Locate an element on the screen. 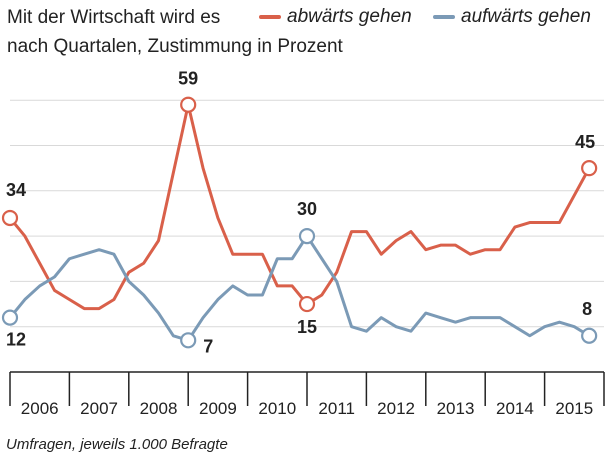  title-line-1: Mit der Wirtschaft wird es is located at coordinates (114, 17).